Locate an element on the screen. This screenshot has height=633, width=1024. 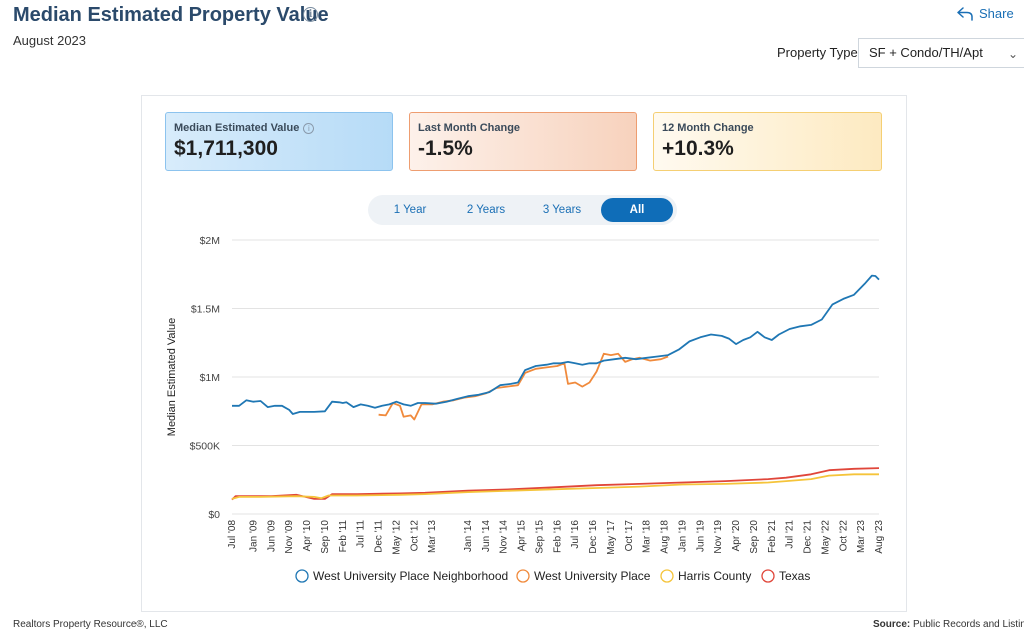
property-type-label: Property Type is located at coordinates (817, 52).